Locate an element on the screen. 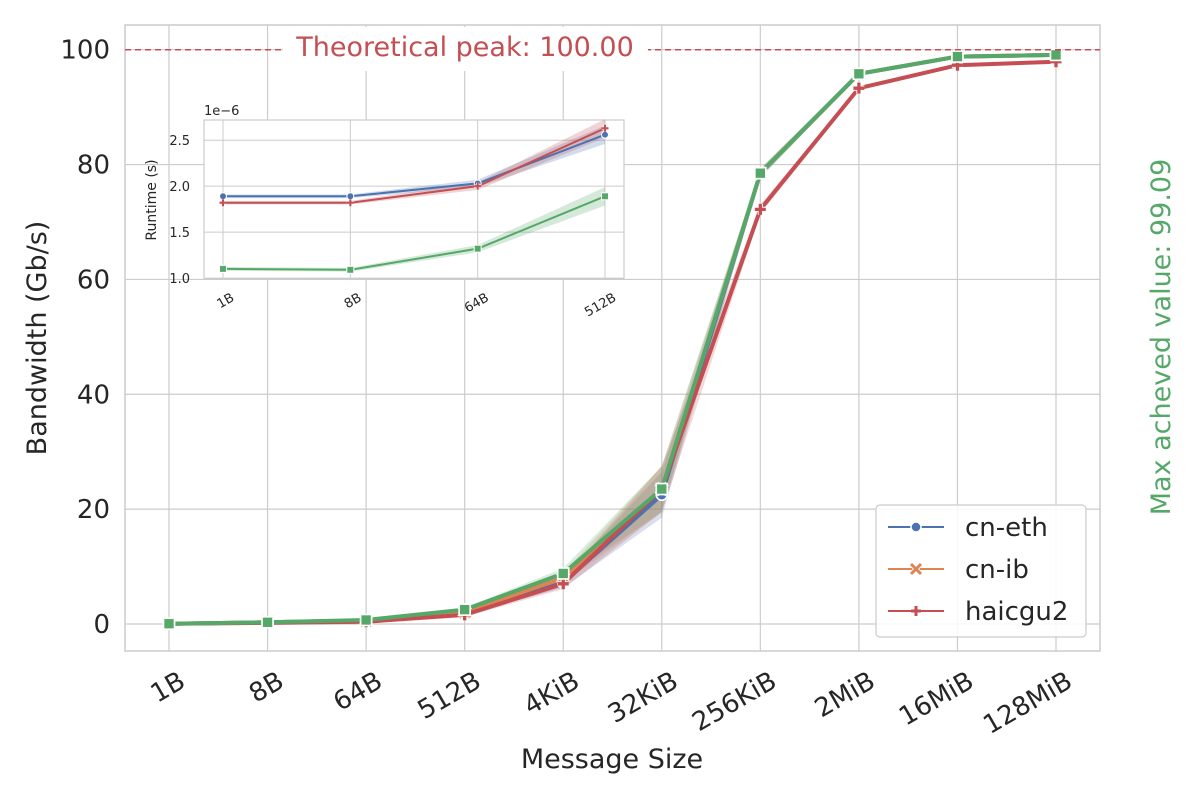 The image size is (1200, 800). point-haicgu2-256KiB is located at coordinates (760, 209).